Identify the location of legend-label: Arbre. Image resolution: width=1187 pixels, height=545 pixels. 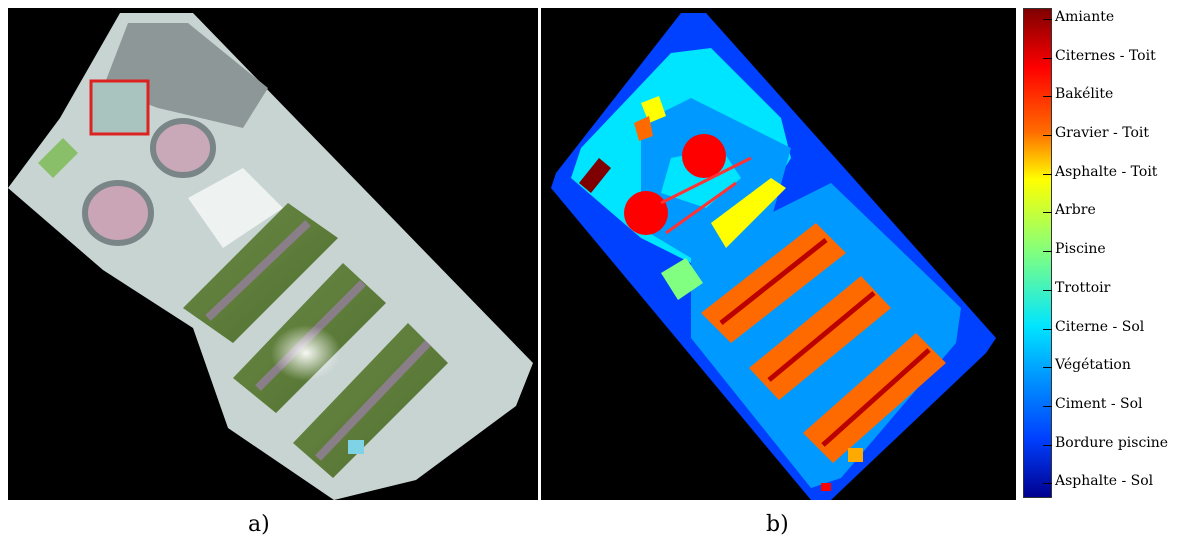
(1075, 210).